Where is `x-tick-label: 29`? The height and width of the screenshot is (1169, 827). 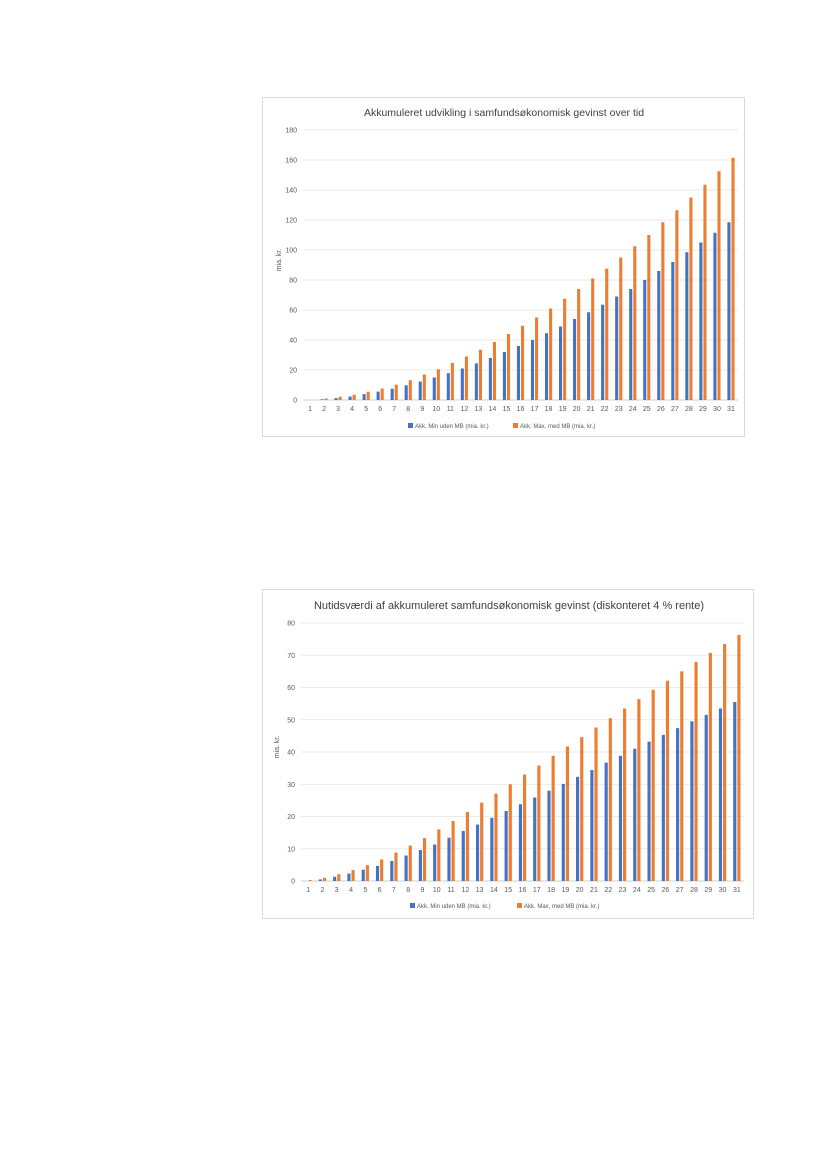
x-tick-label: 29 is located at coordinates (708, 890).